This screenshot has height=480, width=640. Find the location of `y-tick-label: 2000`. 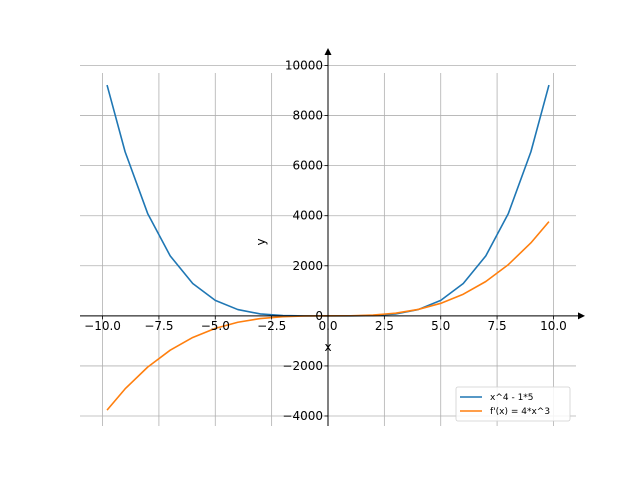

y-tick-label: 2000 is located at coordinates (307, 266).